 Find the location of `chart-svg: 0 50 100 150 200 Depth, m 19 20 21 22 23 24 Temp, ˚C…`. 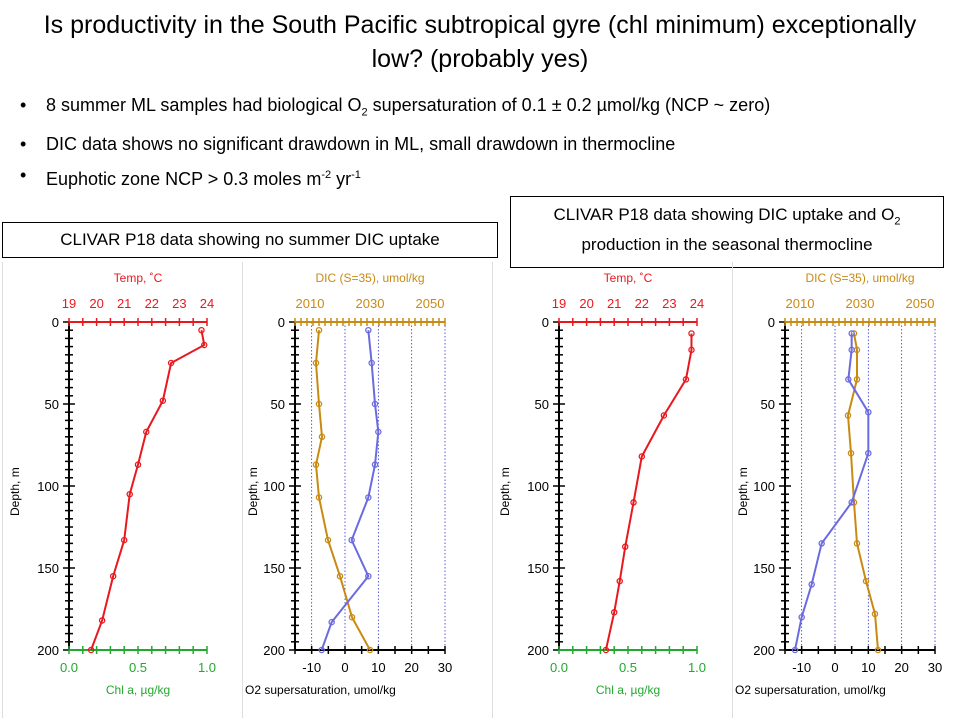

chart-svg: 0 50 100 150 200 Depth, m 19 20 21 22 23 24 Temp, ˚C… is located at coordinates (602, 484).